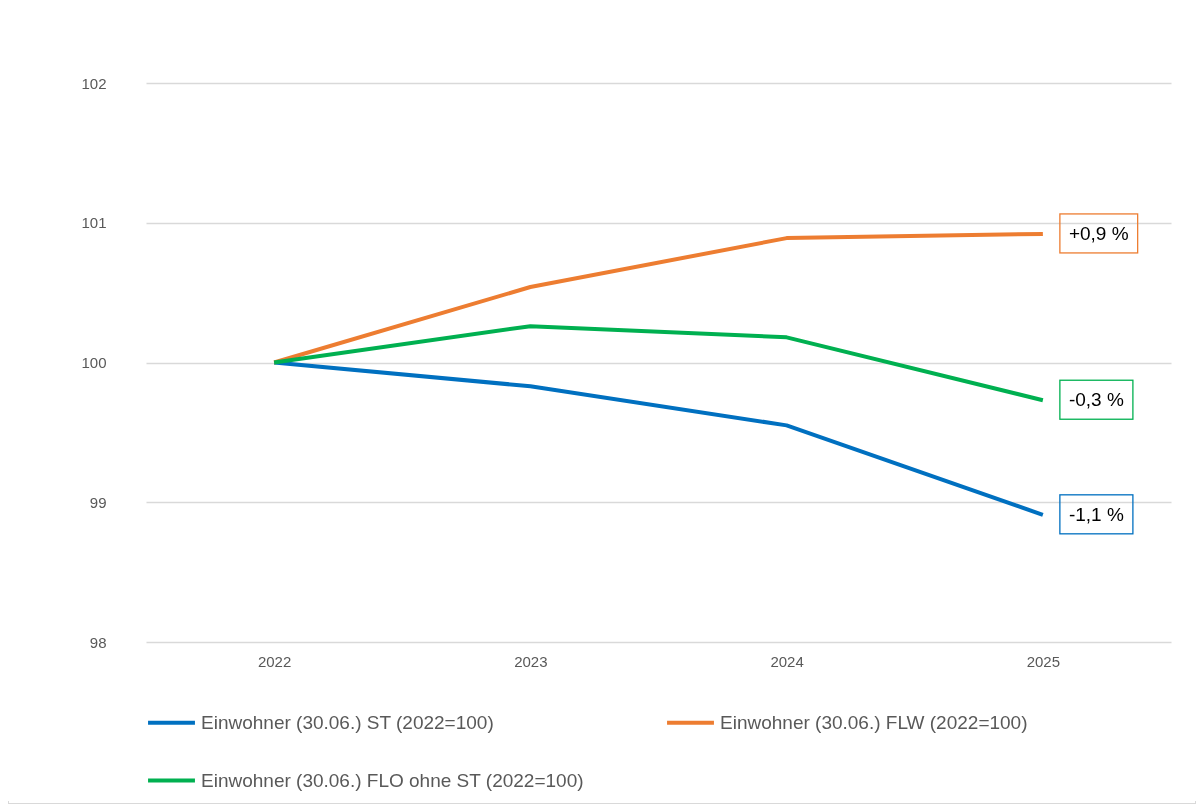 Image resolution: width=1203 pixels, height=807 pixels. I want to click on y-tick-label: 99, so click(98, 502).